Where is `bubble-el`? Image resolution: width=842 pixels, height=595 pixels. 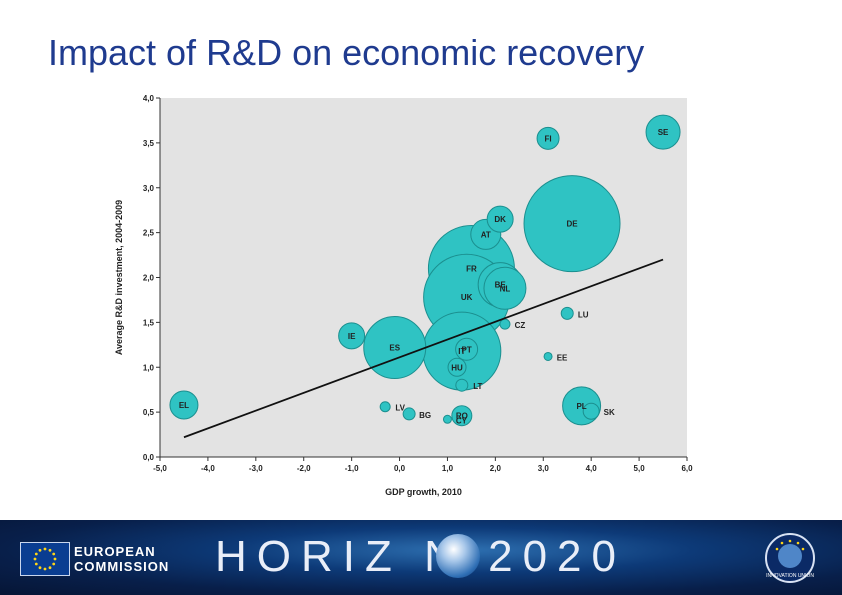
bubble-el is located at coordinates (184, 405).